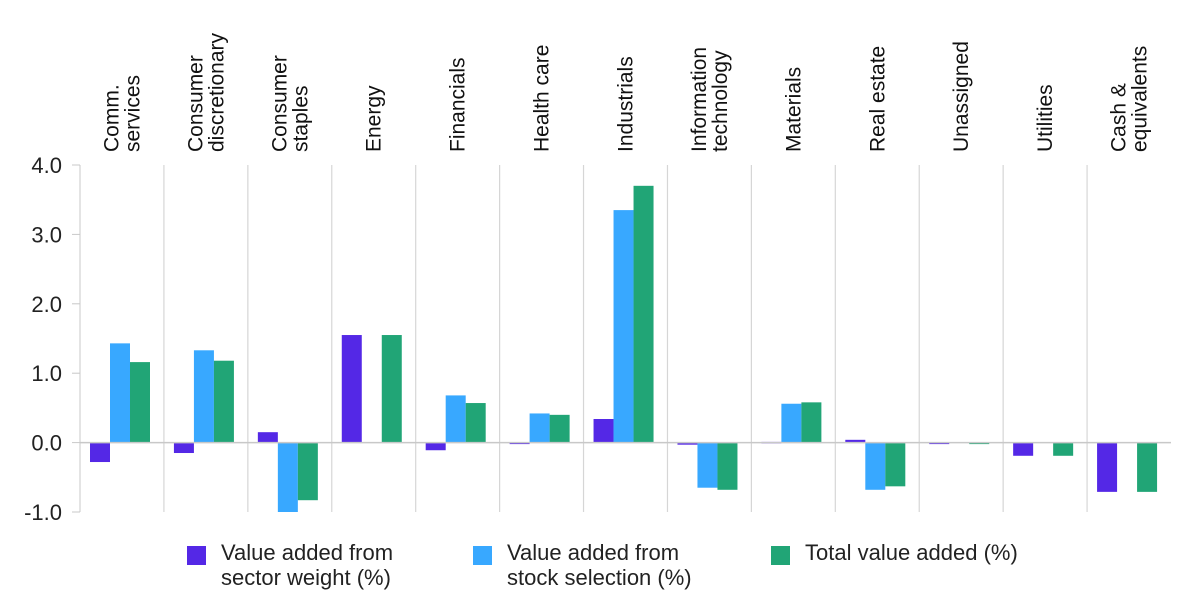  Describe the element at coordinates (793, 109) in the screenshot. I see `category-label-materials: Materials` at that location.